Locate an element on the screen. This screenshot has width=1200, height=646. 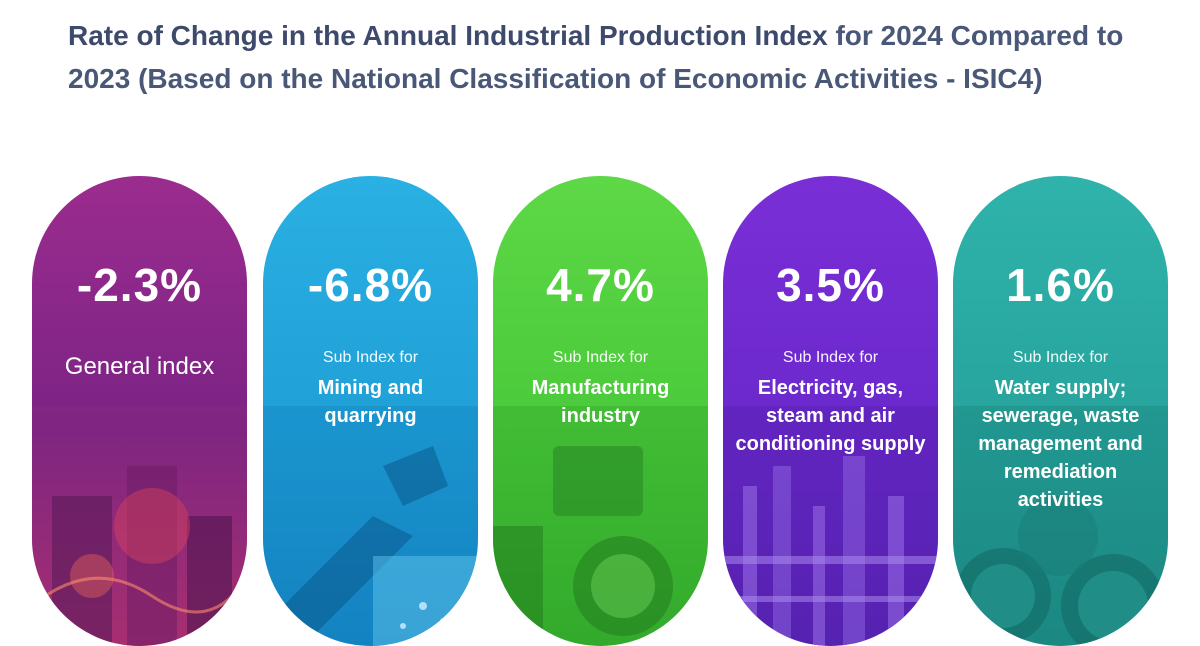
card-title: General index is located at coordinates (139, 366).